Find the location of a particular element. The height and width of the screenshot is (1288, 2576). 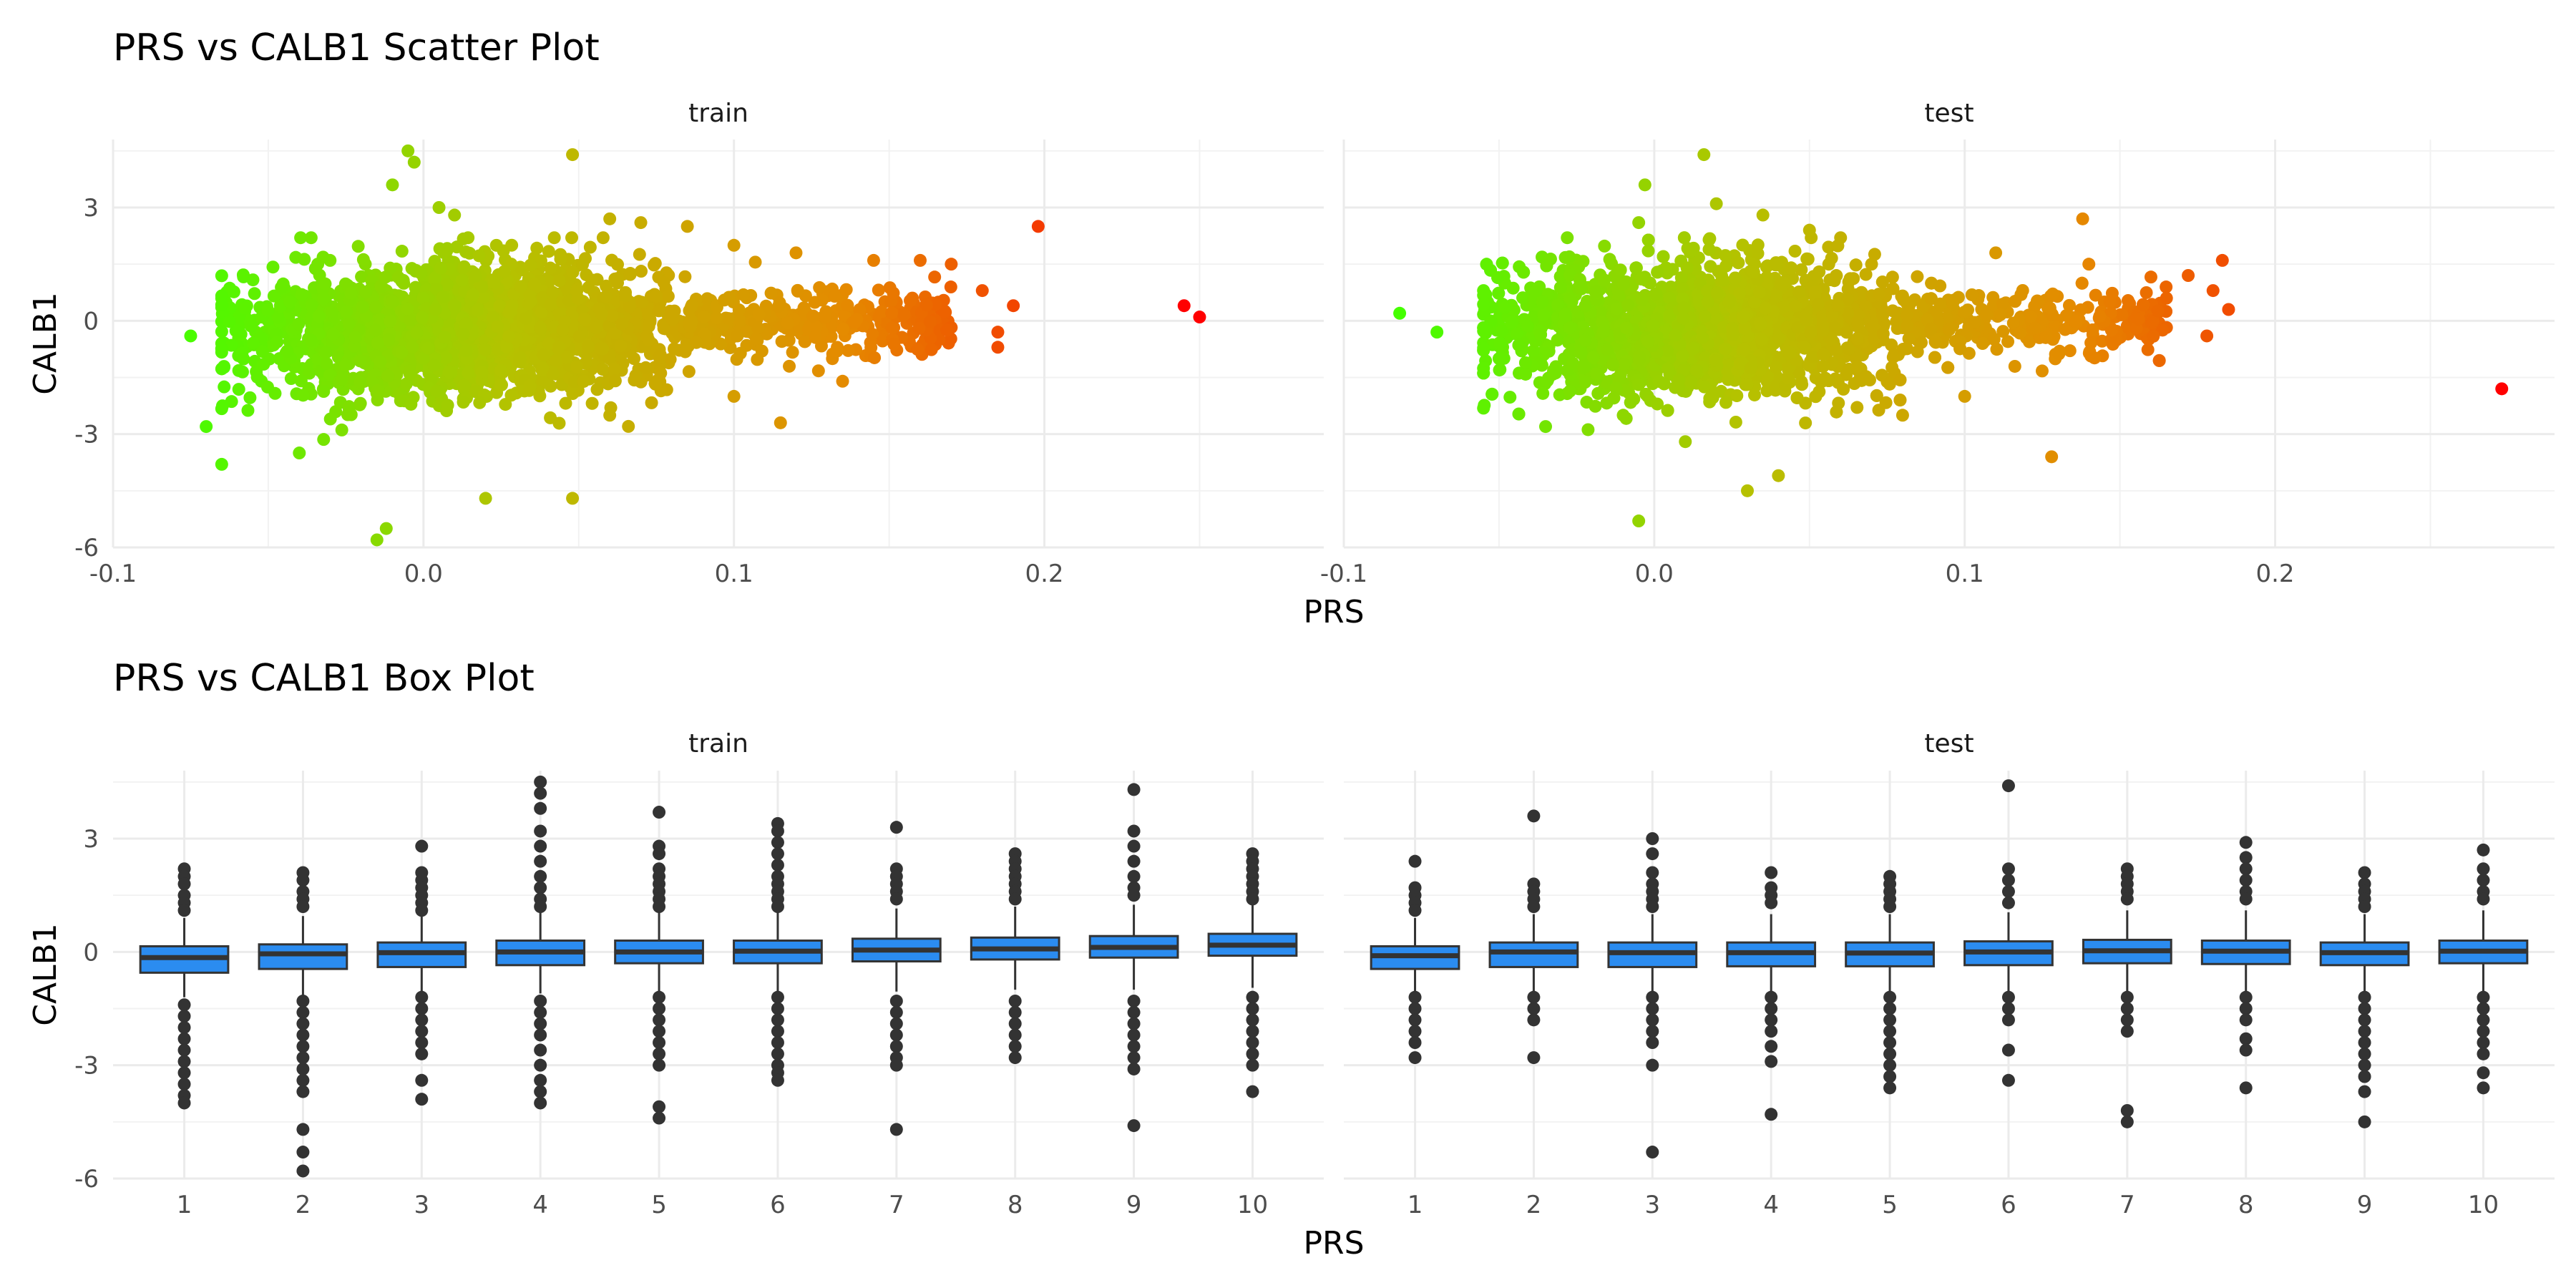

y-tick-label: -3 is located at coordinates (86, 1066).